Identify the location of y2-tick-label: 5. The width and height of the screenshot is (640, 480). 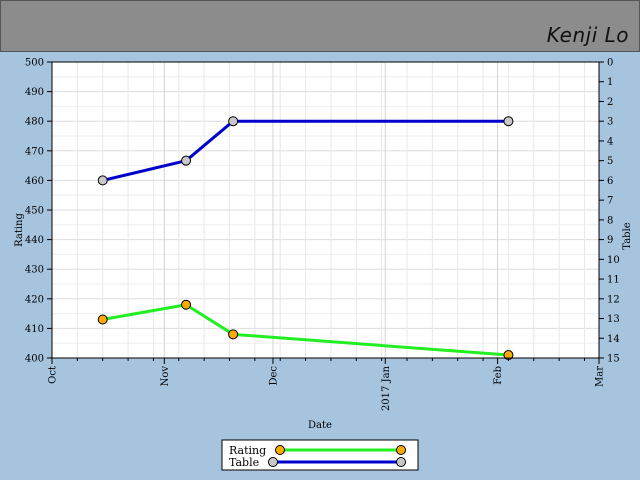
(610, 161).